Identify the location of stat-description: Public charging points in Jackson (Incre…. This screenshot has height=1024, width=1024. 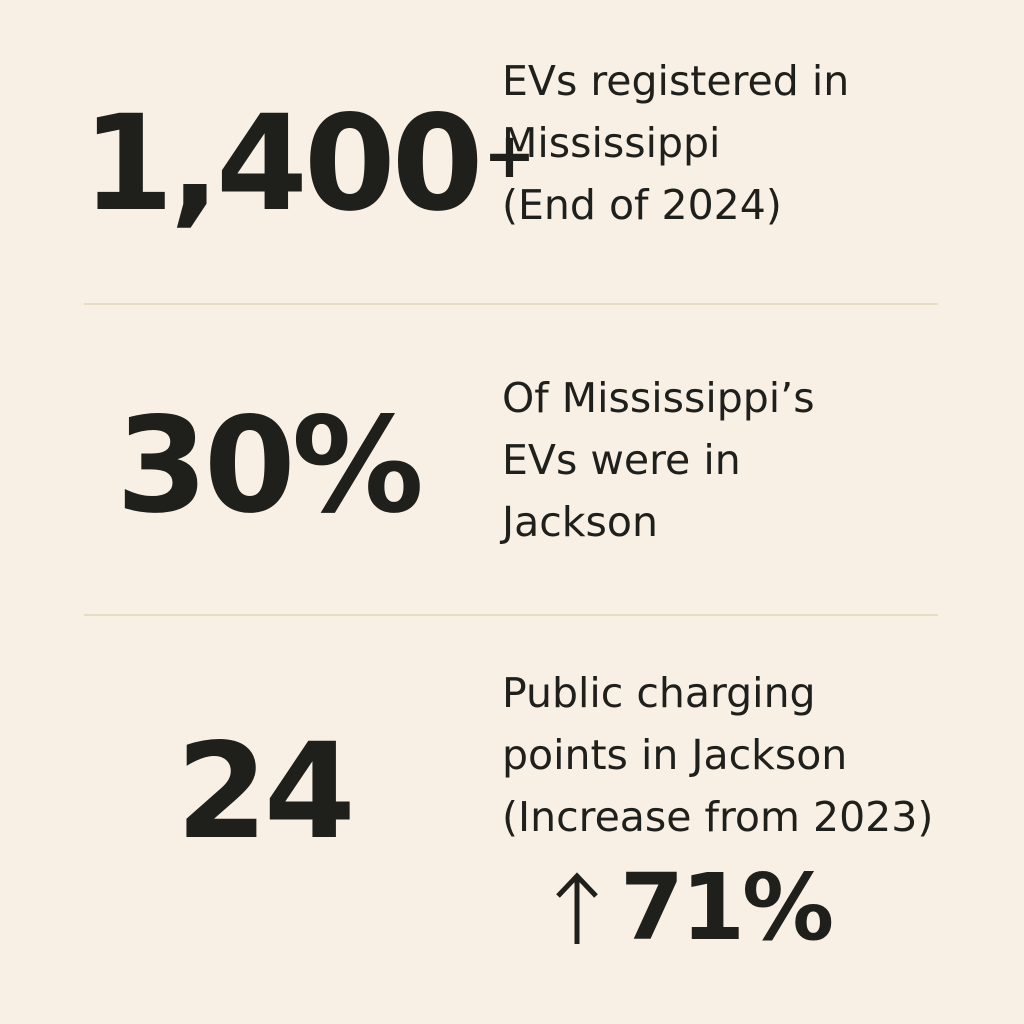
(717, 755).